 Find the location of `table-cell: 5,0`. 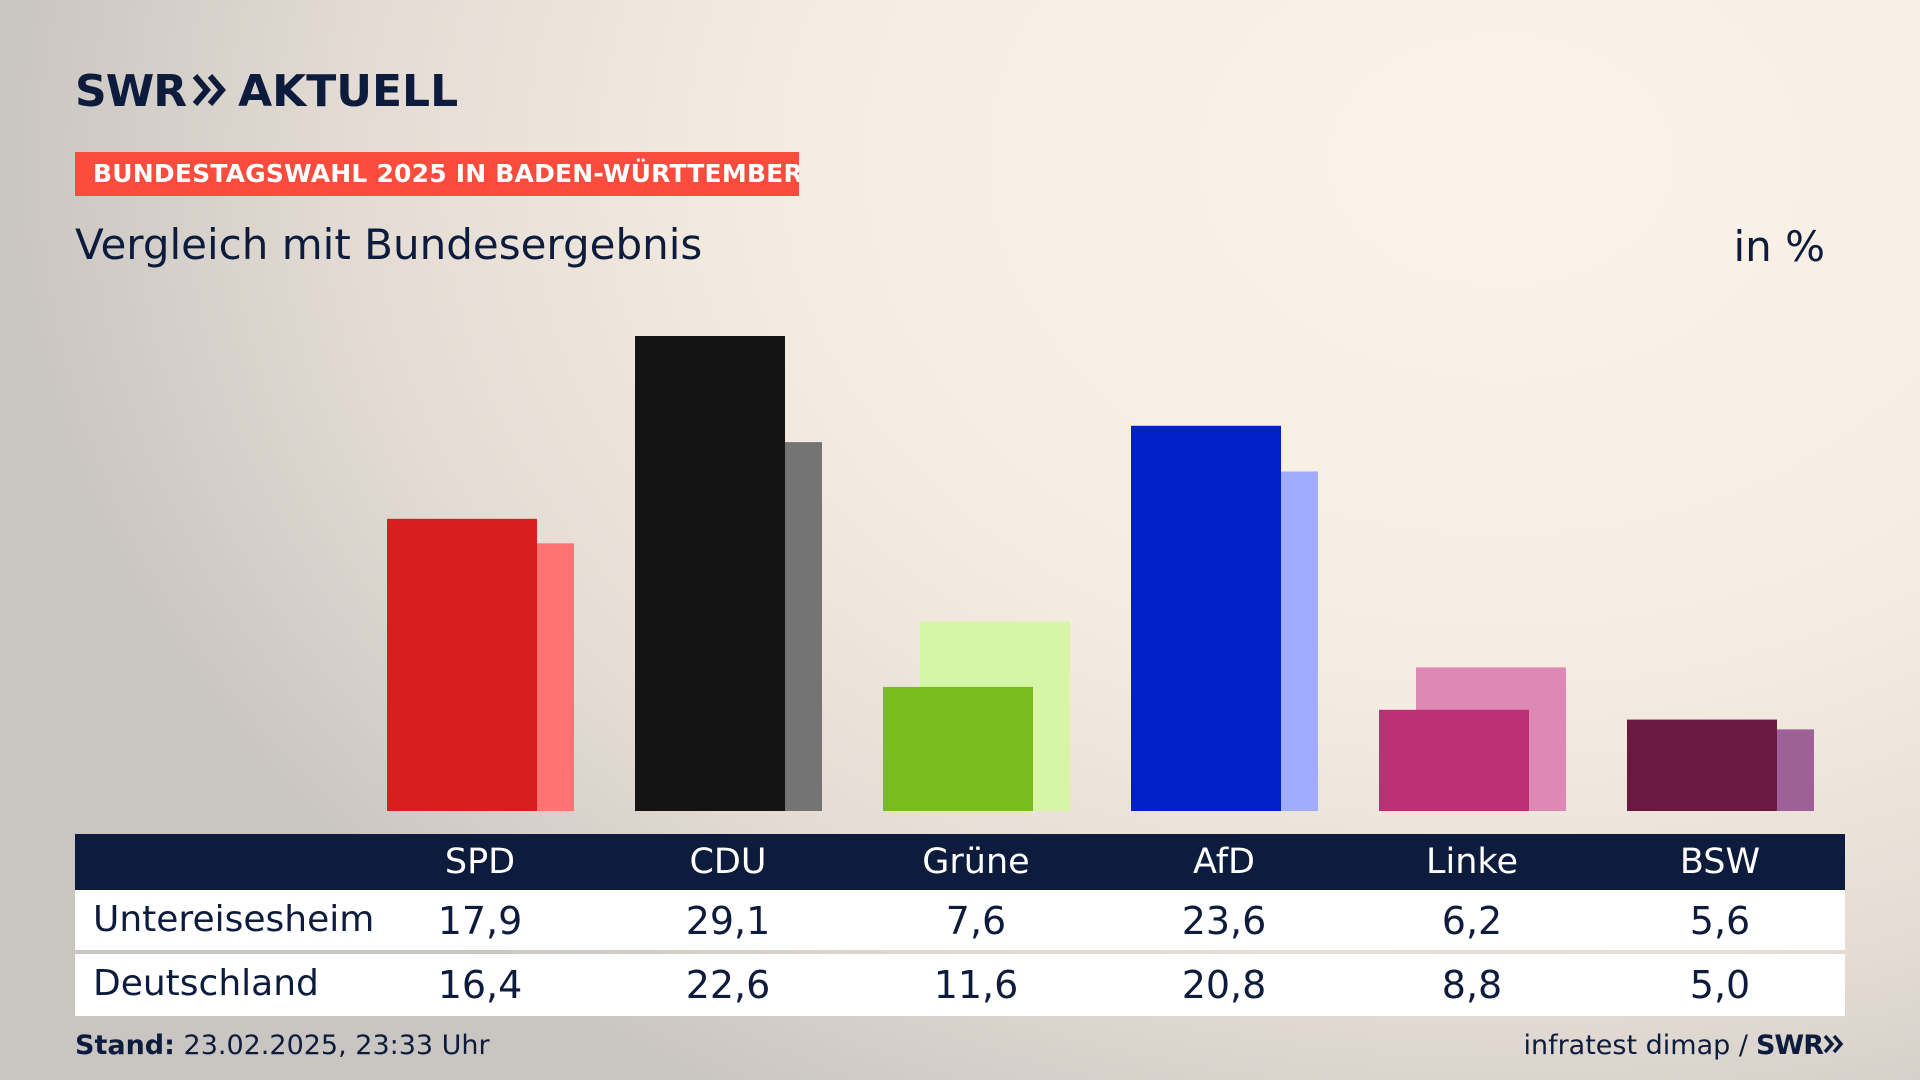

table-cell: 5,0 is located at coordinates (1720, 985).